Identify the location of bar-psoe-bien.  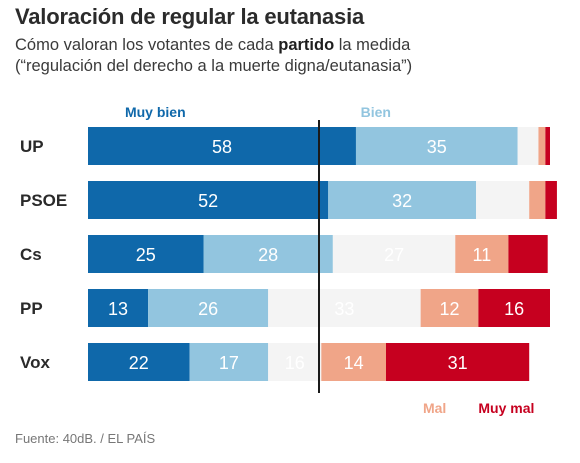
(402, 200).